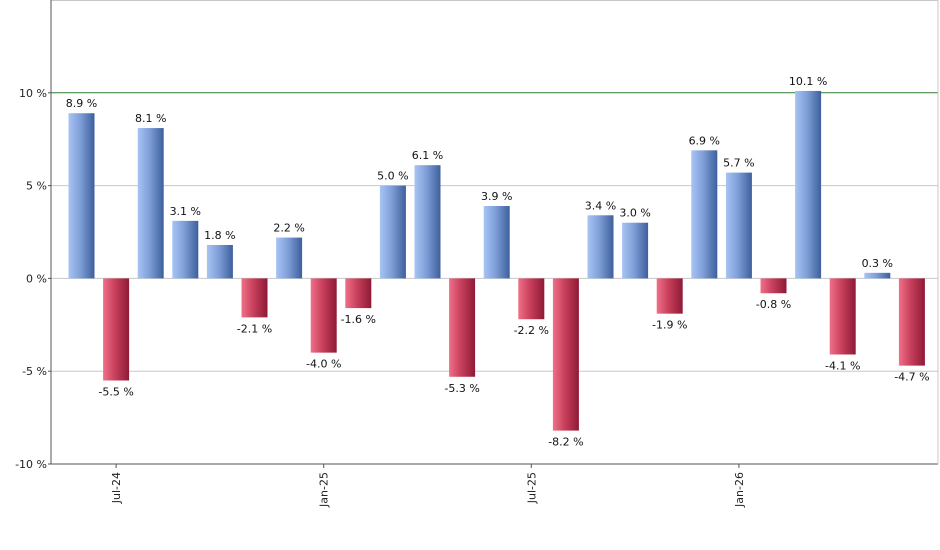 This screenshot has height=550, width=940. Describe the element at coordinates (877, 263) in the screenshot. I see `data-label: 0.3 %` at that location.